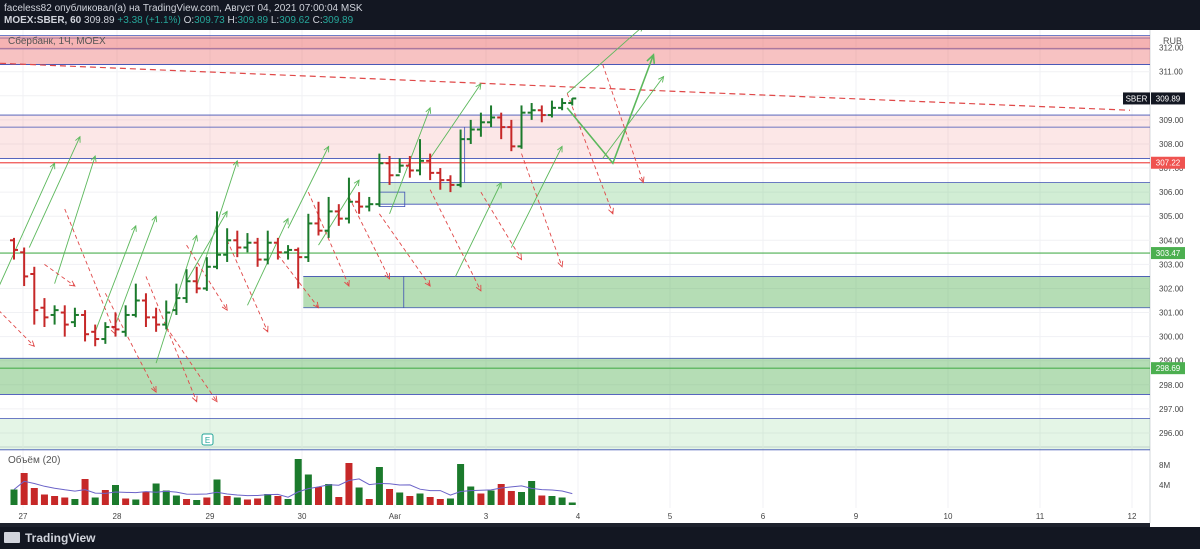  I want to click on symbol-tag-bg, so click(1136, 98).